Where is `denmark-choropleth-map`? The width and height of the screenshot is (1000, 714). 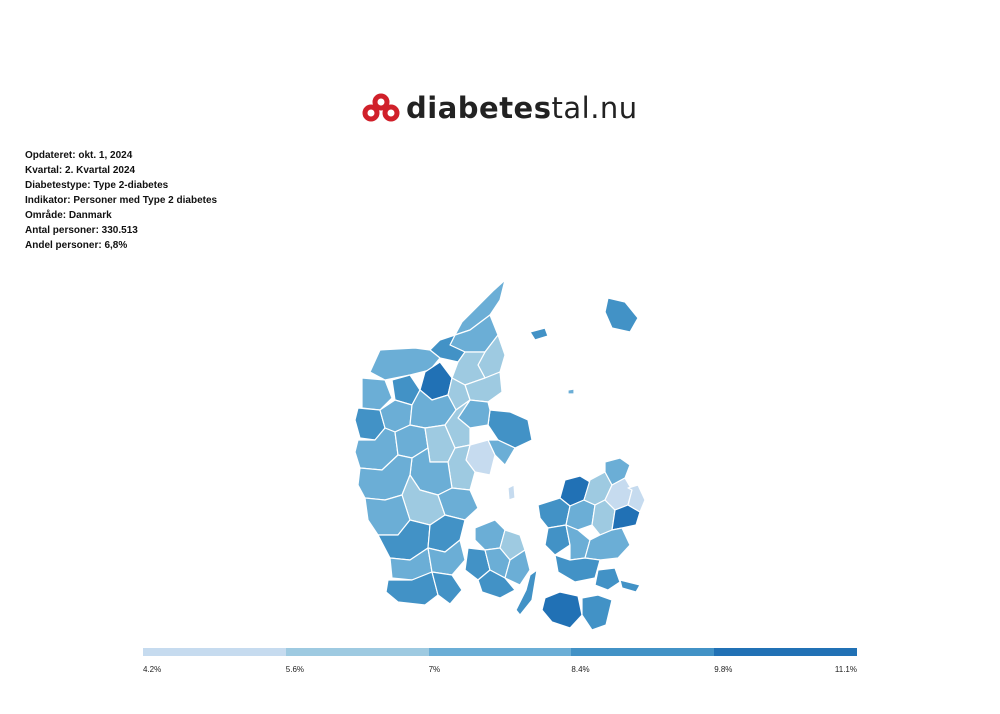
denmark-choropleth-map is located at coordinates (500, 455).